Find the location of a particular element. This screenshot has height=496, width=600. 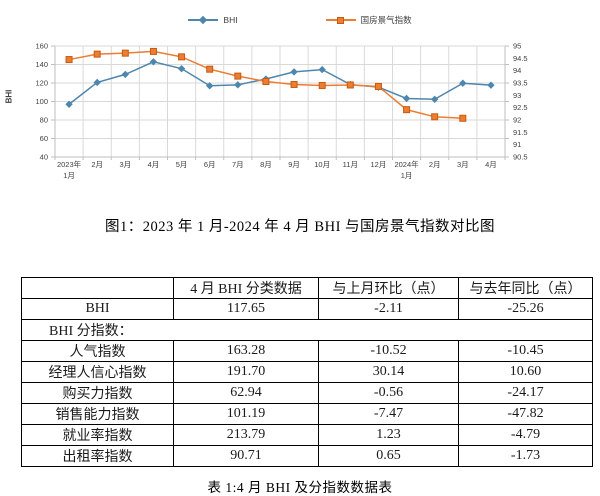

svg-text: 10月 is located at coordinates (322, 164).